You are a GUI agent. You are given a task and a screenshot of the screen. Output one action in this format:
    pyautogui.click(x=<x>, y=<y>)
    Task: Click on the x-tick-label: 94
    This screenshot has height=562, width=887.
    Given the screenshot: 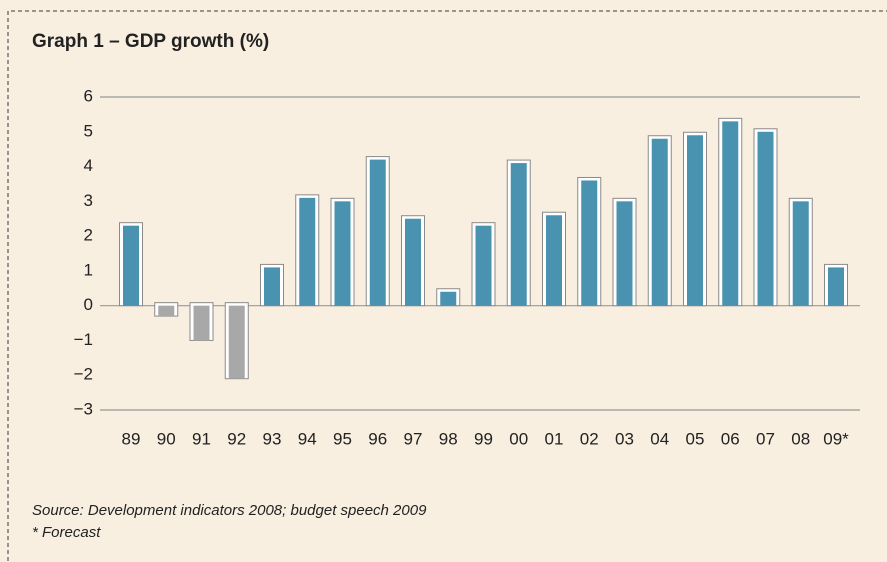 What is the action you would take?
    pyautogui.click(x=307, y=438)
    